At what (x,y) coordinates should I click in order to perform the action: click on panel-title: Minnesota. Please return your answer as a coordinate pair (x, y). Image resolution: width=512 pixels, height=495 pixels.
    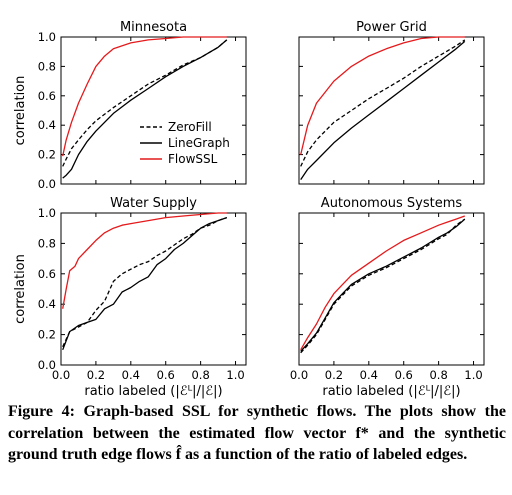
    Looking at the image, I should click on (153, 27).